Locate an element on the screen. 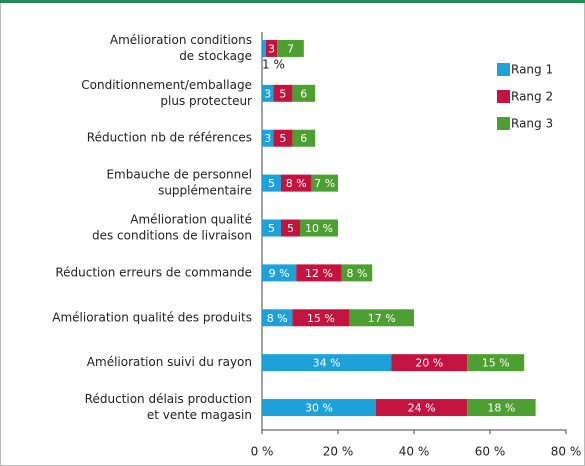 This screenshot has width=585, height=466. value-label: 12 % is located at coordinates (319, 273).